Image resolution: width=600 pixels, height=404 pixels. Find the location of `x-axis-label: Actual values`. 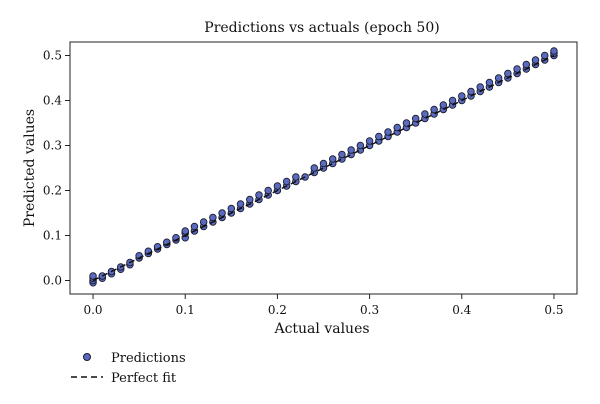

x-axis-label: Actual values is located at coordinates (321, 329).